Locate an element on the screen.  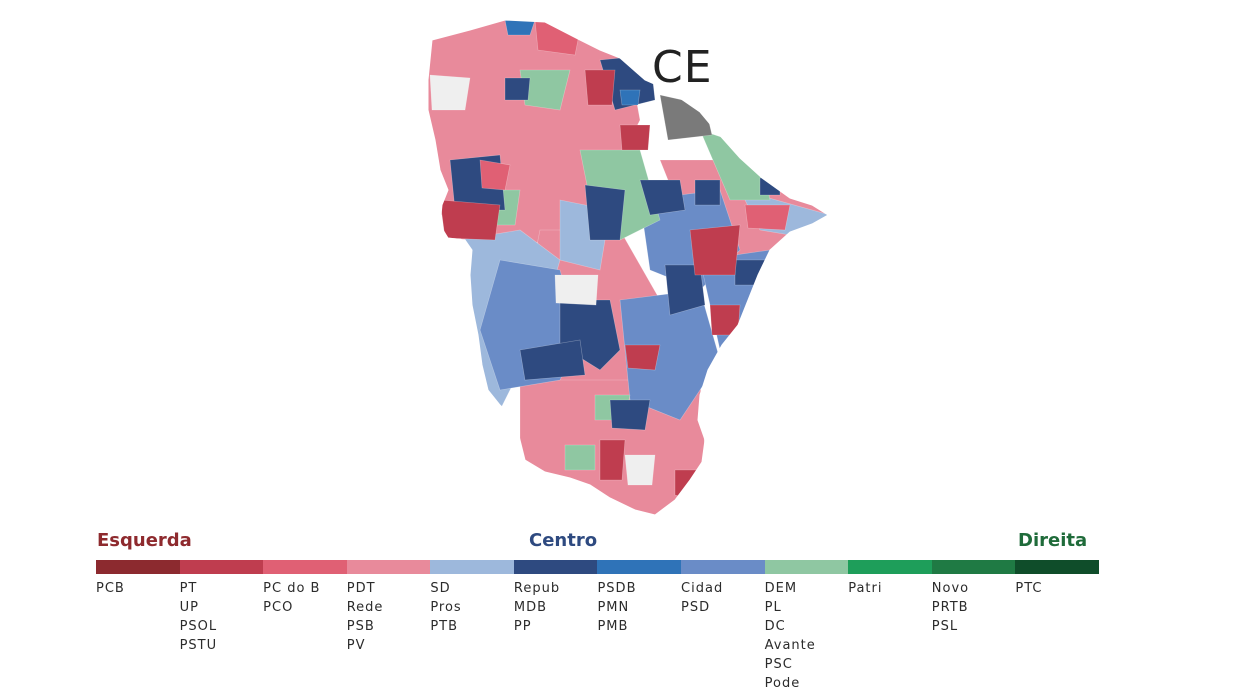
party-label: PSDB is located at coordinates (617, 588).